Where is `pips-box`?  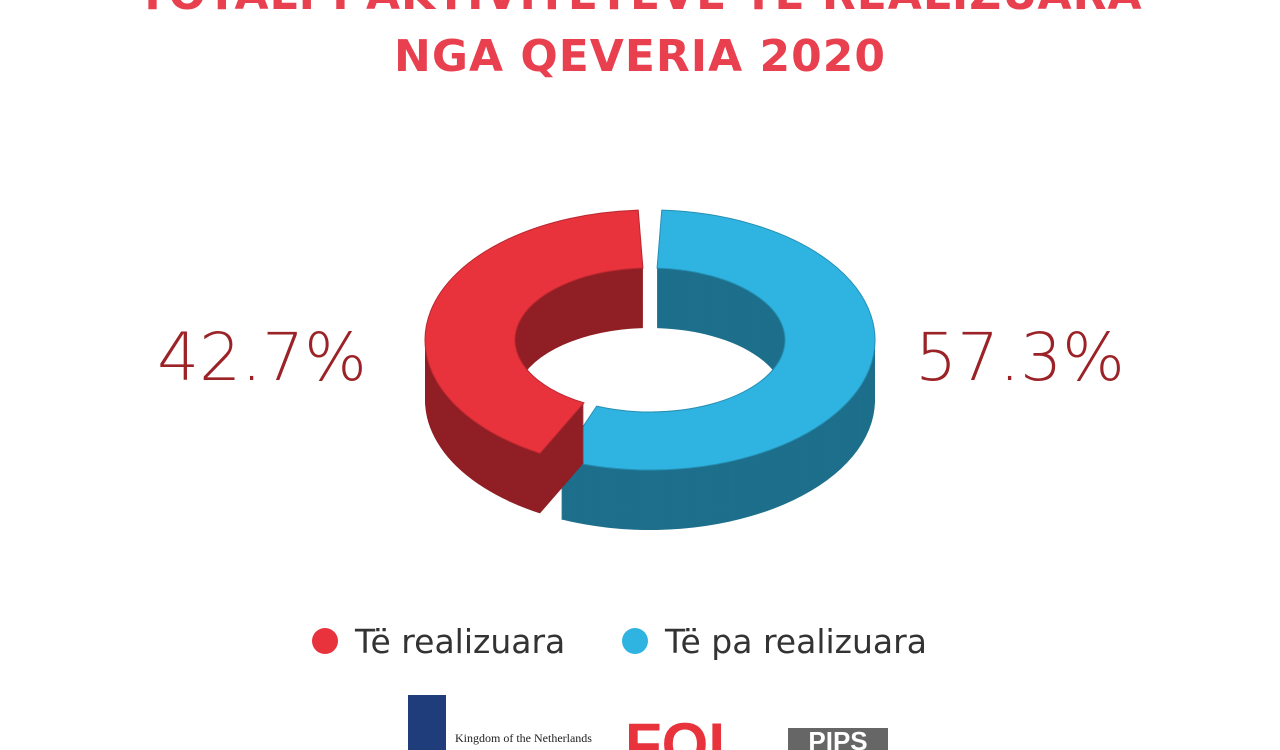 pips-box is located at coordinates (838, 739).